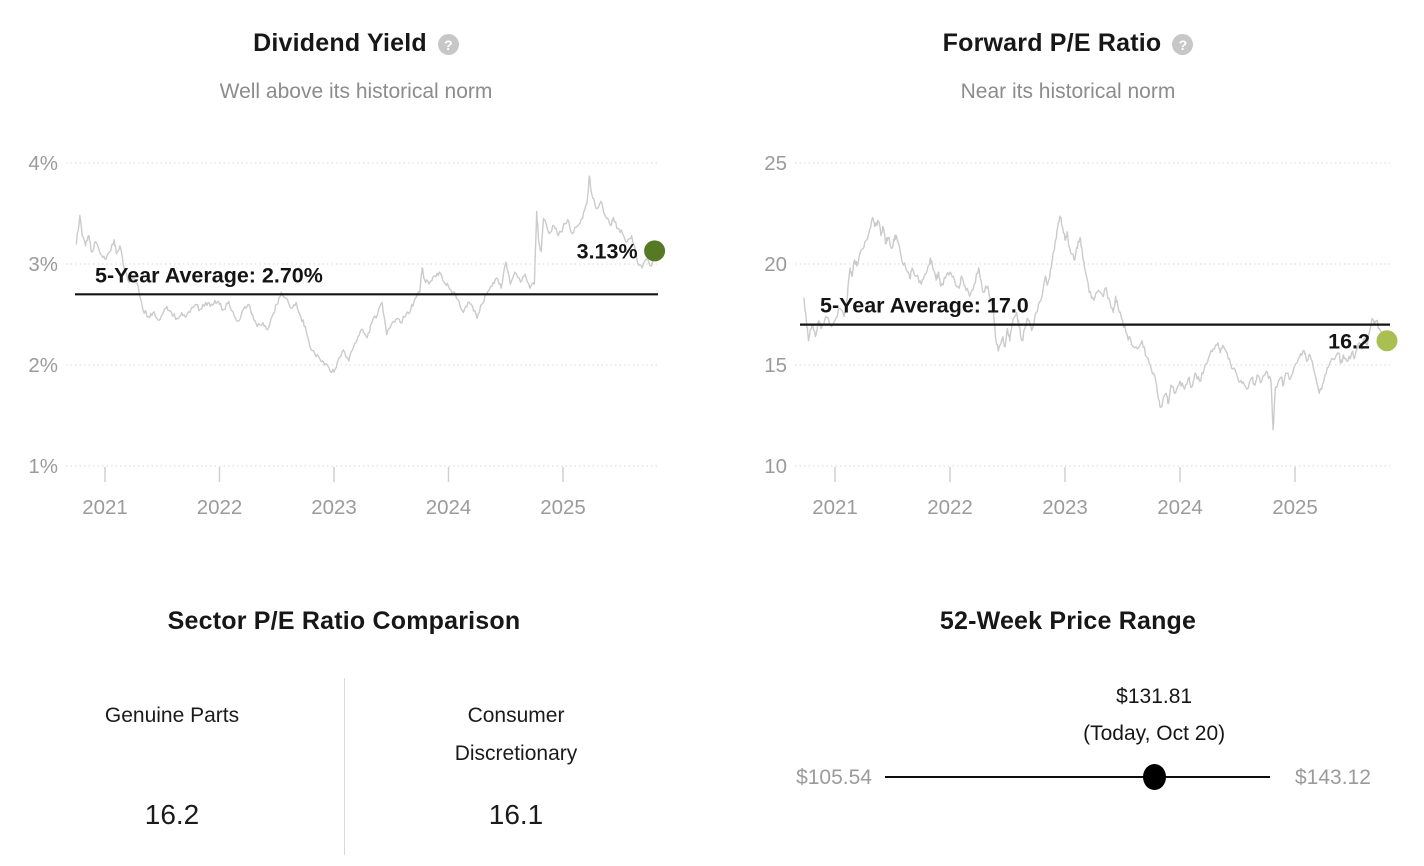  I want to click on current-price-marker, so click(1154, 777).